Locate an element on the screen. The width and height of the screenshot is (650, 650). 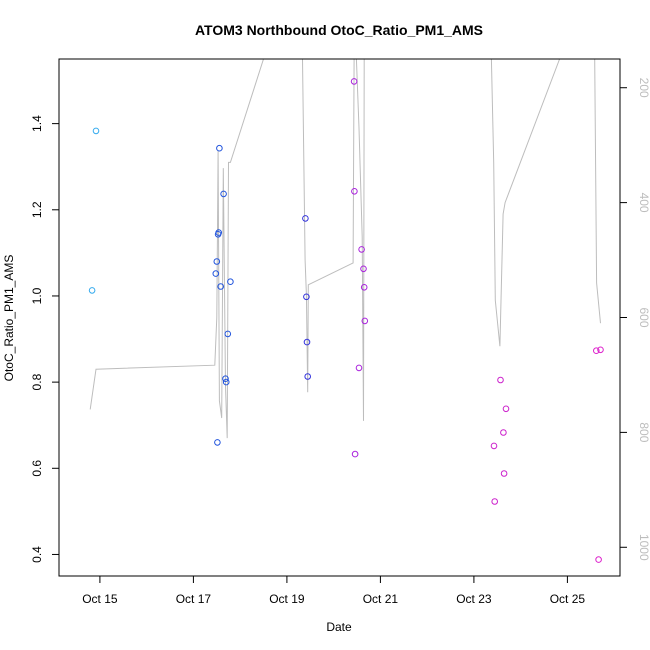
x-tick-label-6: Oct 25 is located at coordinates (568, 599).